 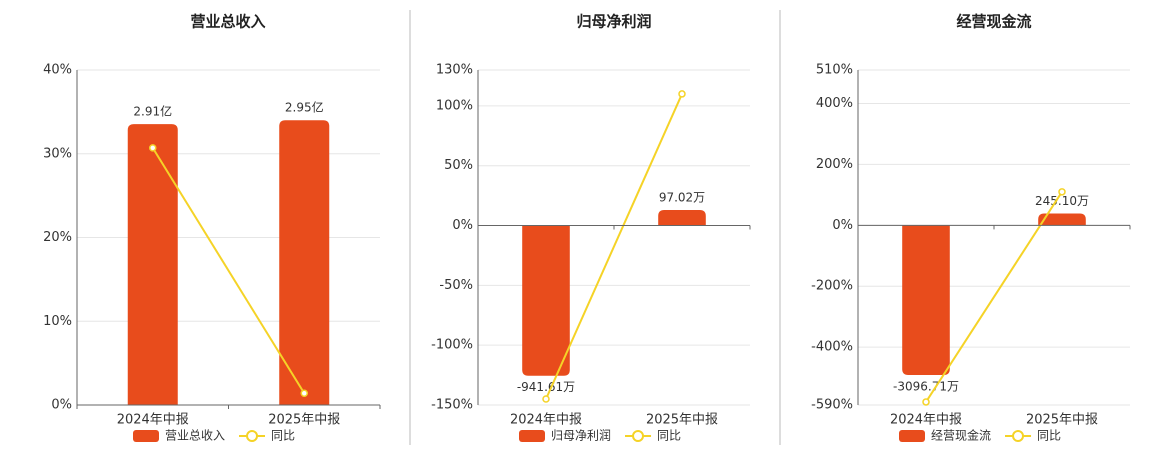 What do you see at coordinates (832, 405) in the screenshot?
I see `y-tick-label: -590%` at bounding box center [832, 405].